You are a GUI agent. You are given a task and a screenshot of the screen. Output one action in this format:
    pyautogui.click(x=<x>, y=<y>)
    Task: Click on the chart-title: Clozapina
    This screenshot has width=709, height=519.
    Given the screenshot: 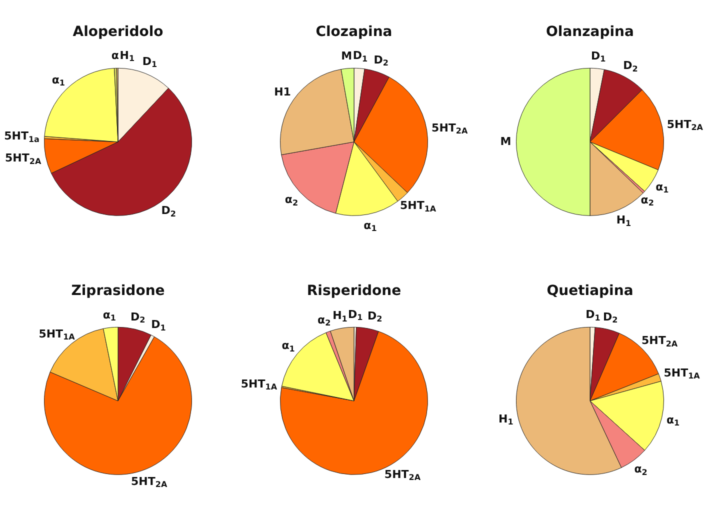 What is the action you would take?
    pyautogui.click(x=354, y=32)
    